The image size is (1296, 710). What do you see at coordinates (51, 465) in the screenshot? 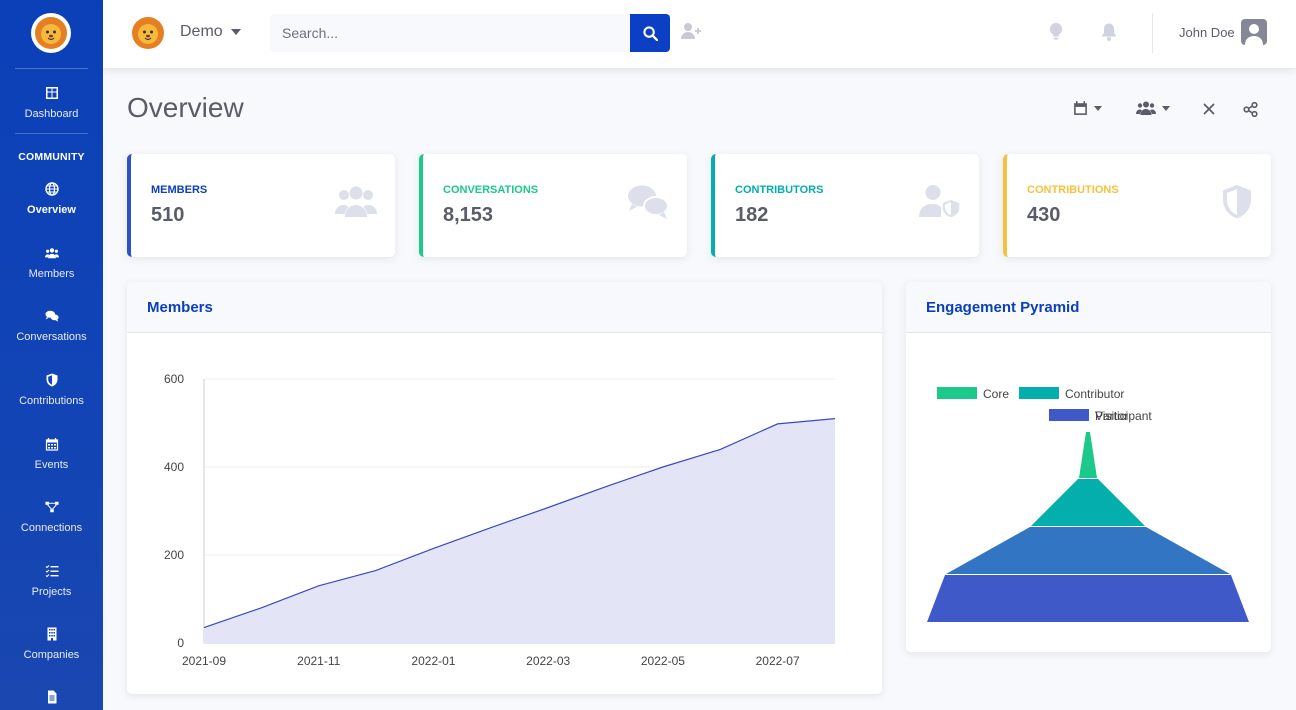
I see `sidebar-item-label: Events` at bounding box center [51, 465].